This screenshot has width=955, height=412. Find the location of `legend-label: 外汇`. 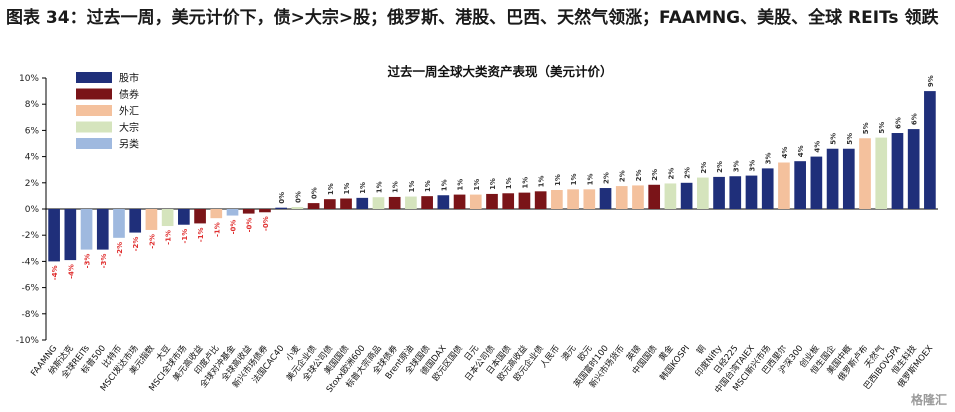

legend-label: 外汇 is located at coordinates (129, 111).